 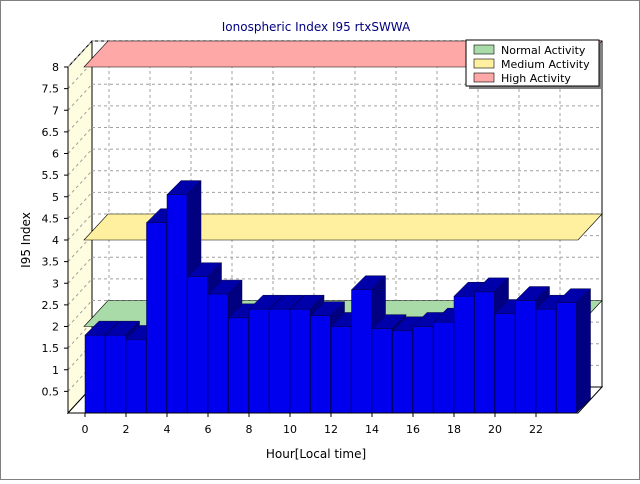 What do you see at coordinates (51, 218) in the screenshot?
I see `y-tick-label: 4.5` at bounding box center [51, 218].